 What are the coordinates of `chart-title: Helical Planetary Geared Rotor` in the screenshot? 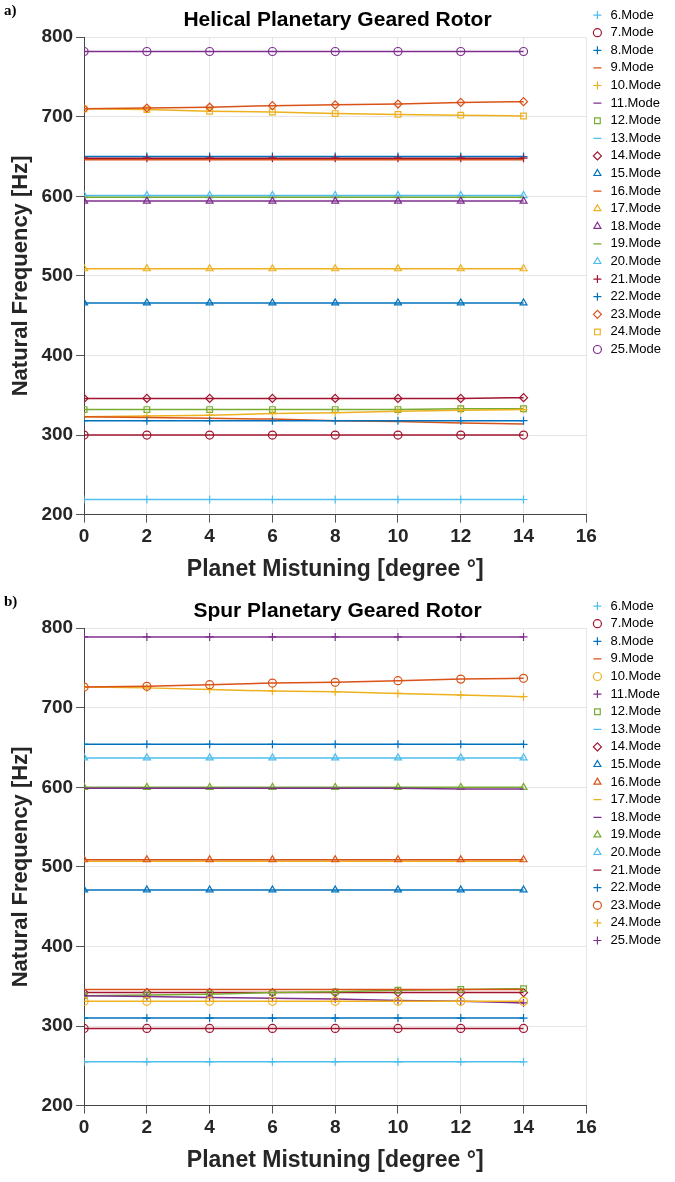 It's located at (337, 19).